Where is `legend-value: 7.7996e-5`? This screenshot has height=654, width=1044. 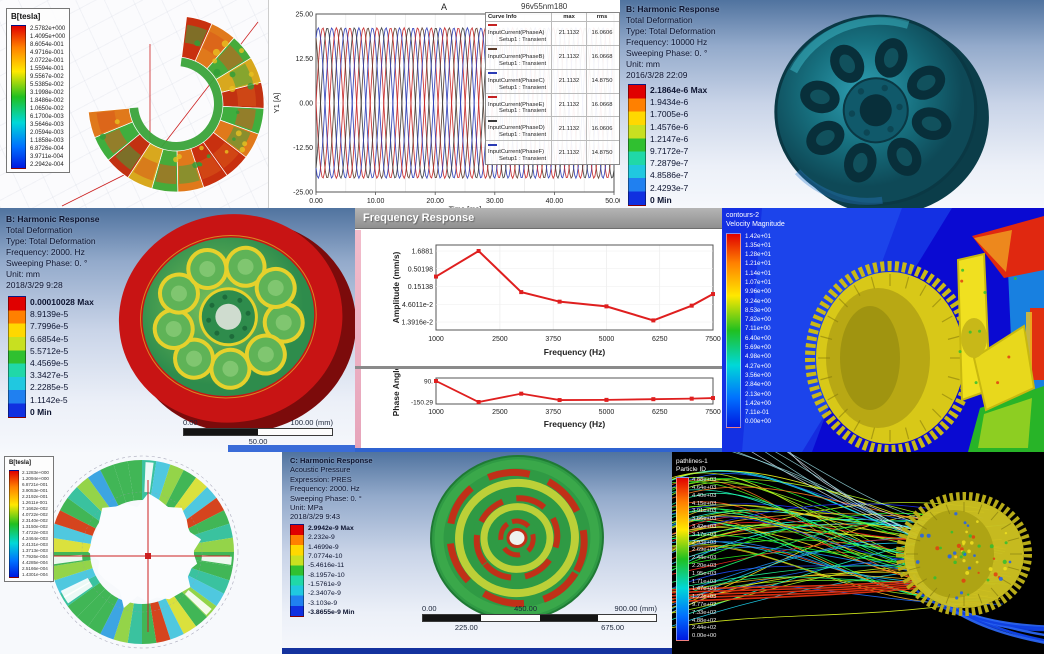
legend-value: 7.7996e-5 is located at coordinates (49, 326).